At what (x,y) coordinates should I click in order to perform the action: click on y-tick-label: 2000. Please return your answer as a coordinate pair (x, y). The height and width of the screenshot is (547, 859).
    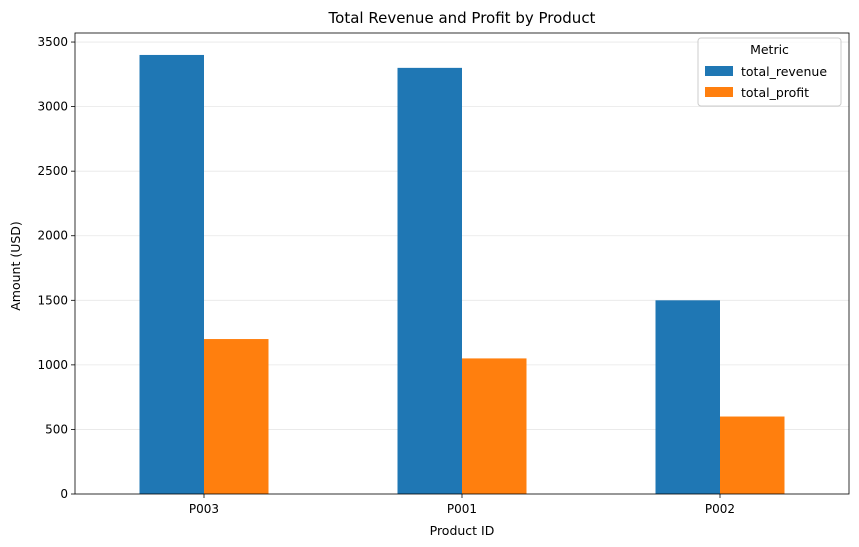
    Looking at the image, I should click on (52, 236).